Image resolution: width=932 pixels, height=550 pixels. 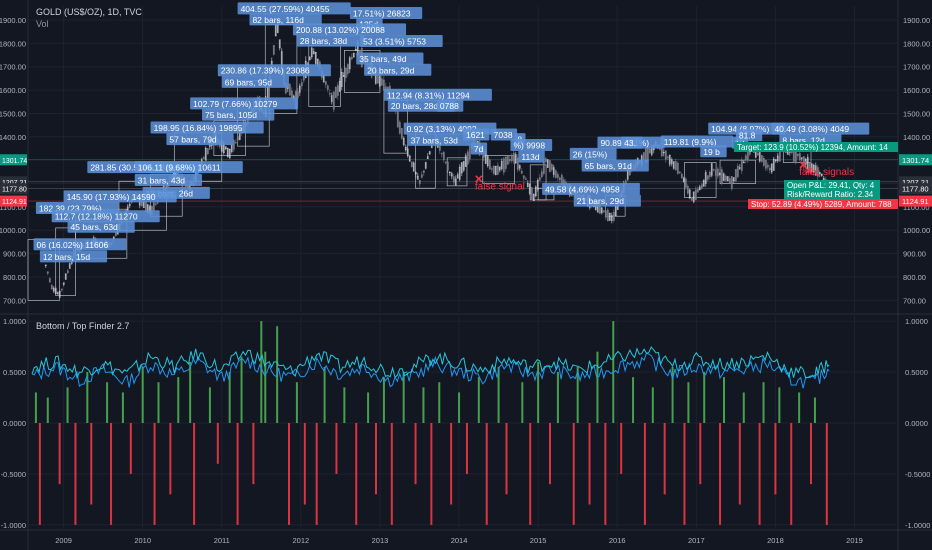 What do you see at coordinates (435, 140) in the screenshot?
I see `measure-label: 37 bars, 53d` at bounding box center [435, 140].